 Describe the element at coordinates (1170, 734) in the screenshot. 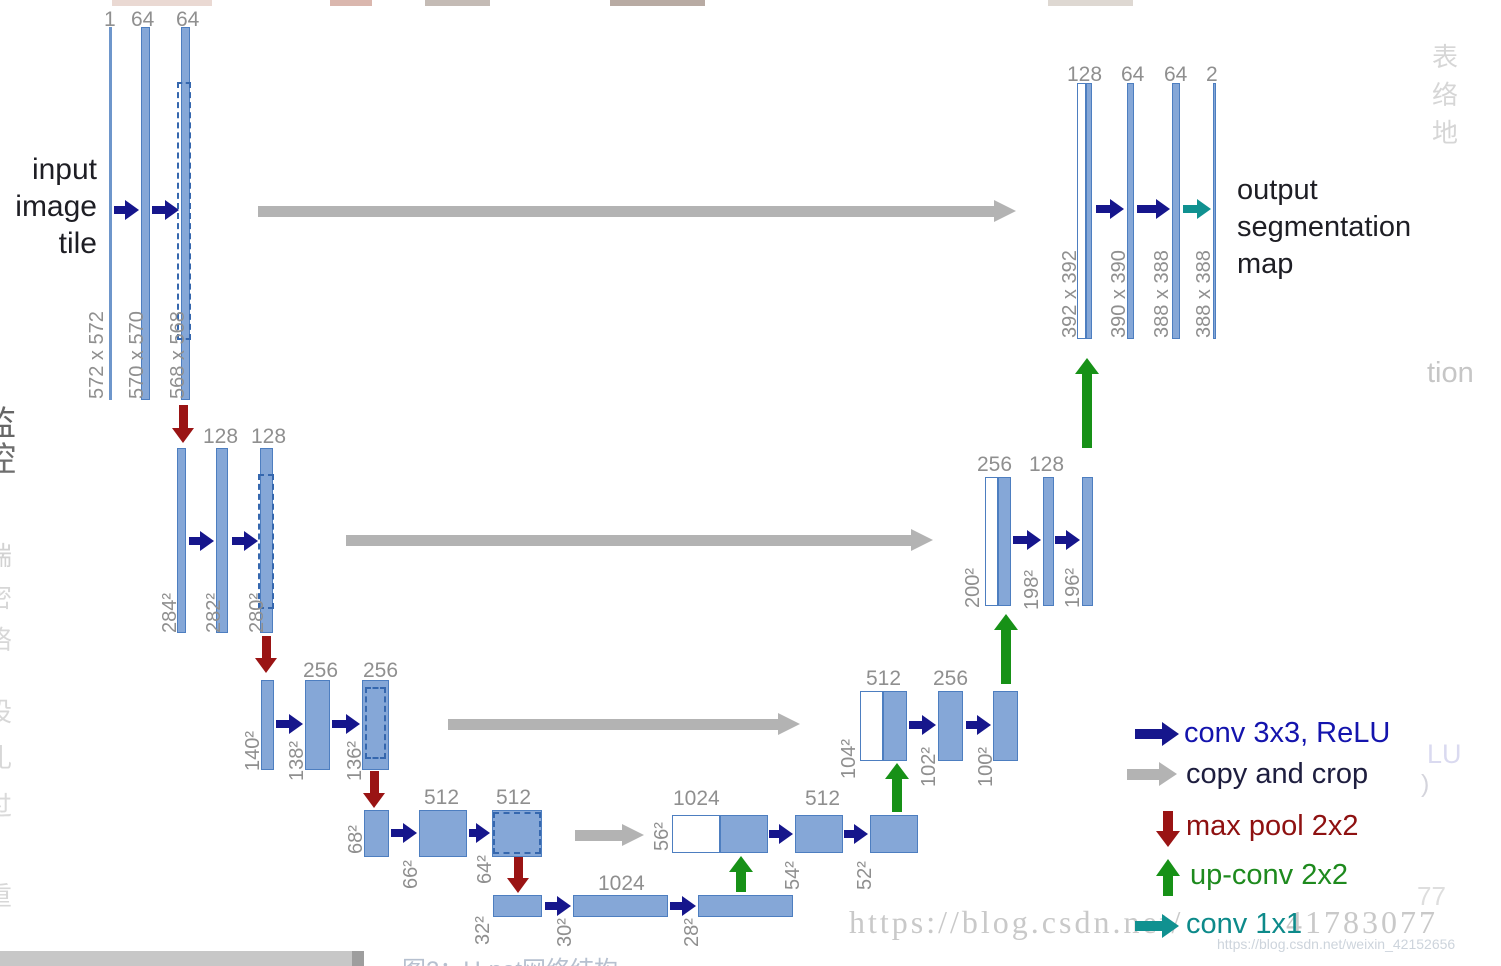

I see `legend-conv3x3-arrow-head` at that location.